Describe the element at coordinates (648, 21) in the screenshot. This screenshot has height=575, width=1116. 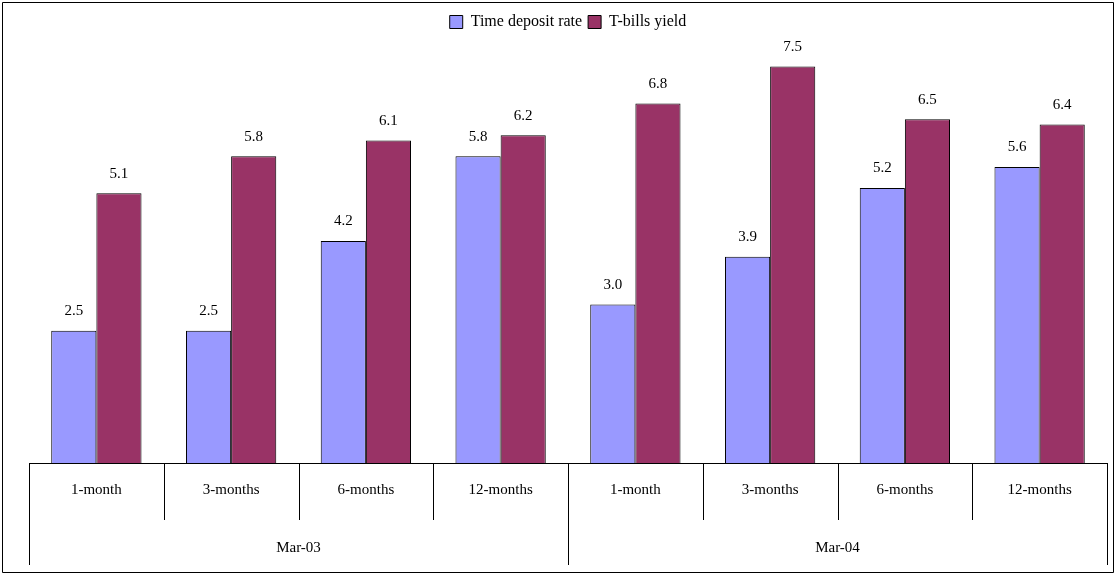
I see `legend-label: T-bills yield` at that location.